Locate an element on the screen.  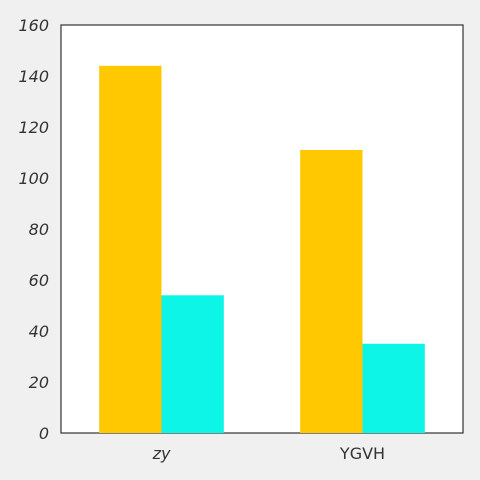
y-tick-label: 40 is located at coordinates (39, 331).